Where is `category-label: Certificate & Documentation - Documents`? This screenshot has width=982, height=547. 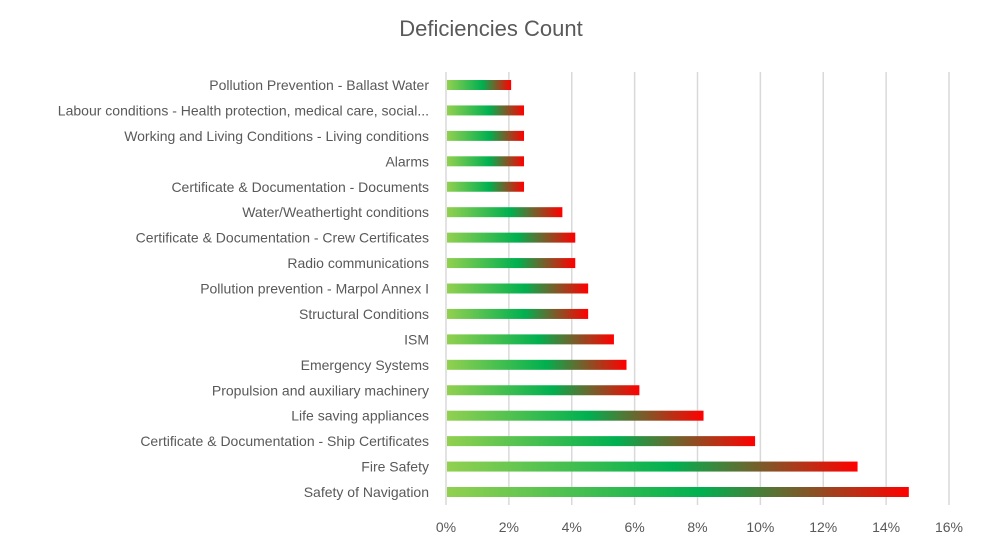 category-label: Certificate & Documentation - Documents is located at coordinates (300, 187).